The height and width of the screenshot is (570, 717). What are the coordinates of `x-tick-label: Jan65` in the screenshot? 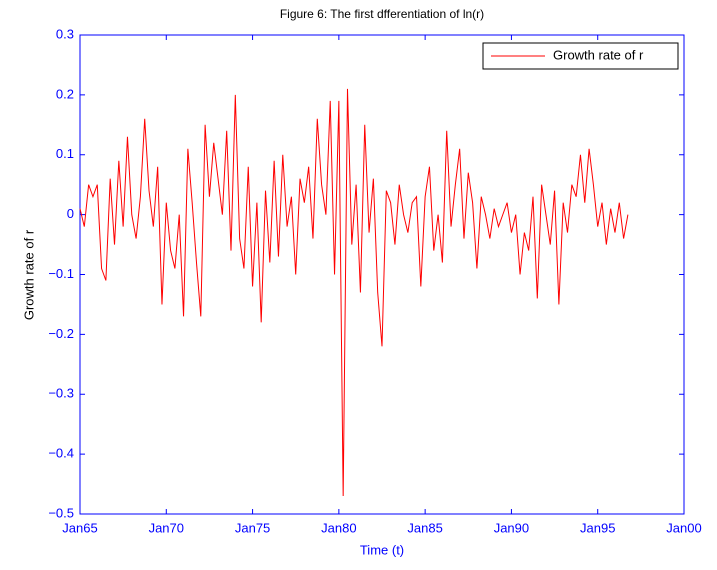 It's located at (79, 527).